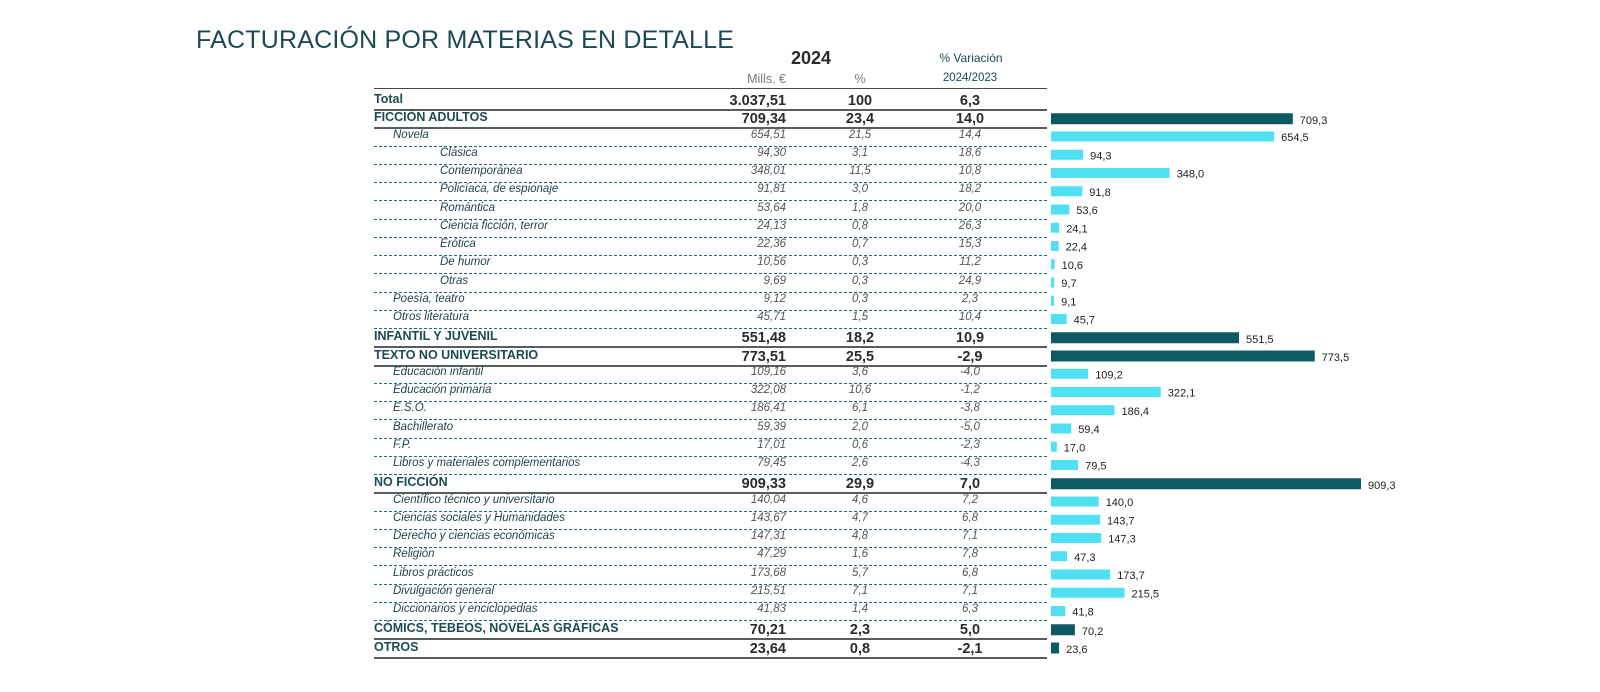 The width and height of the screenshot is (1600, 692). What do you see at coordinates (429, 298) in the screenshot?
I see `row-label: Poesía, teatro` at bounding box center [429, 298].